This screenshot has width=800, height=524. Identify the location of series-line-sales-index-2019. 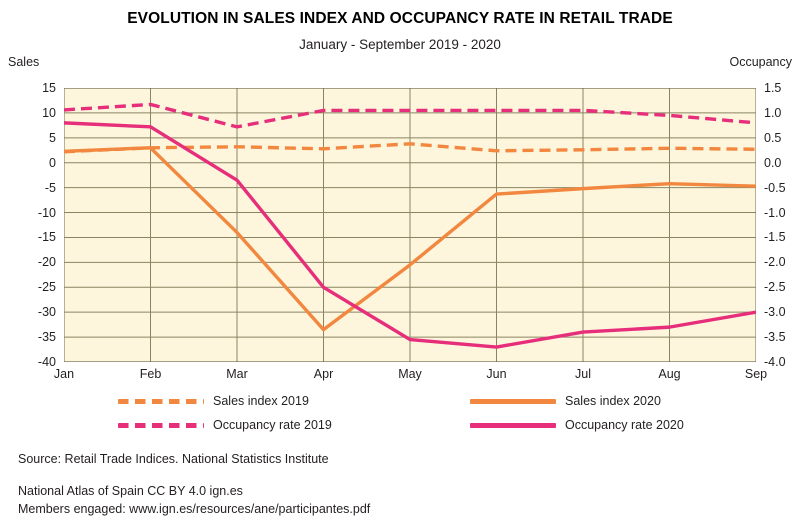
(410, 148).